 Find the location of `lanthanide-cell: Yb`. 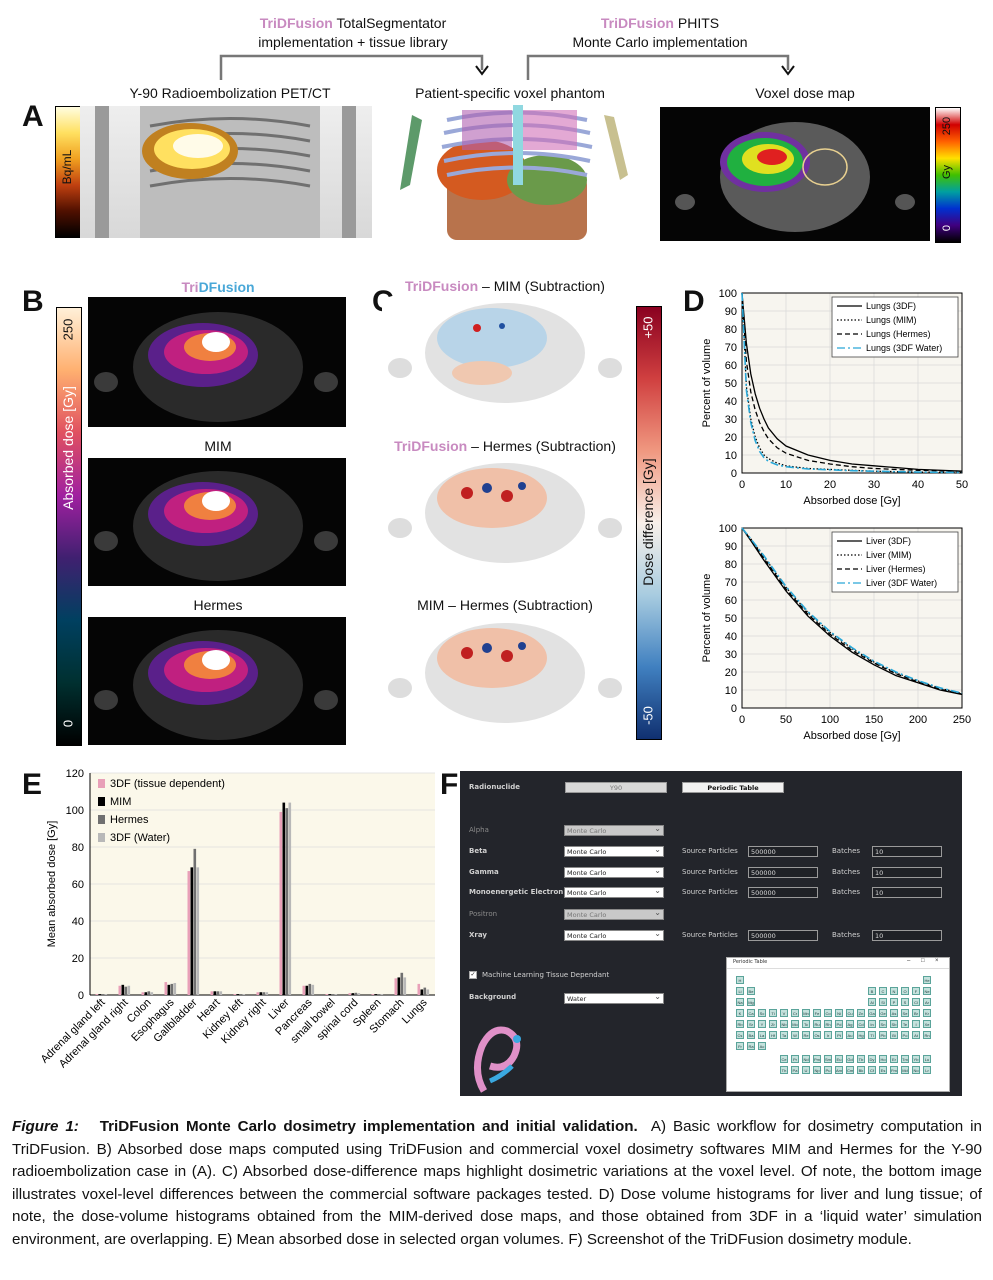

lanthanide-cell: Yb is located at coordinates (916, 1059).